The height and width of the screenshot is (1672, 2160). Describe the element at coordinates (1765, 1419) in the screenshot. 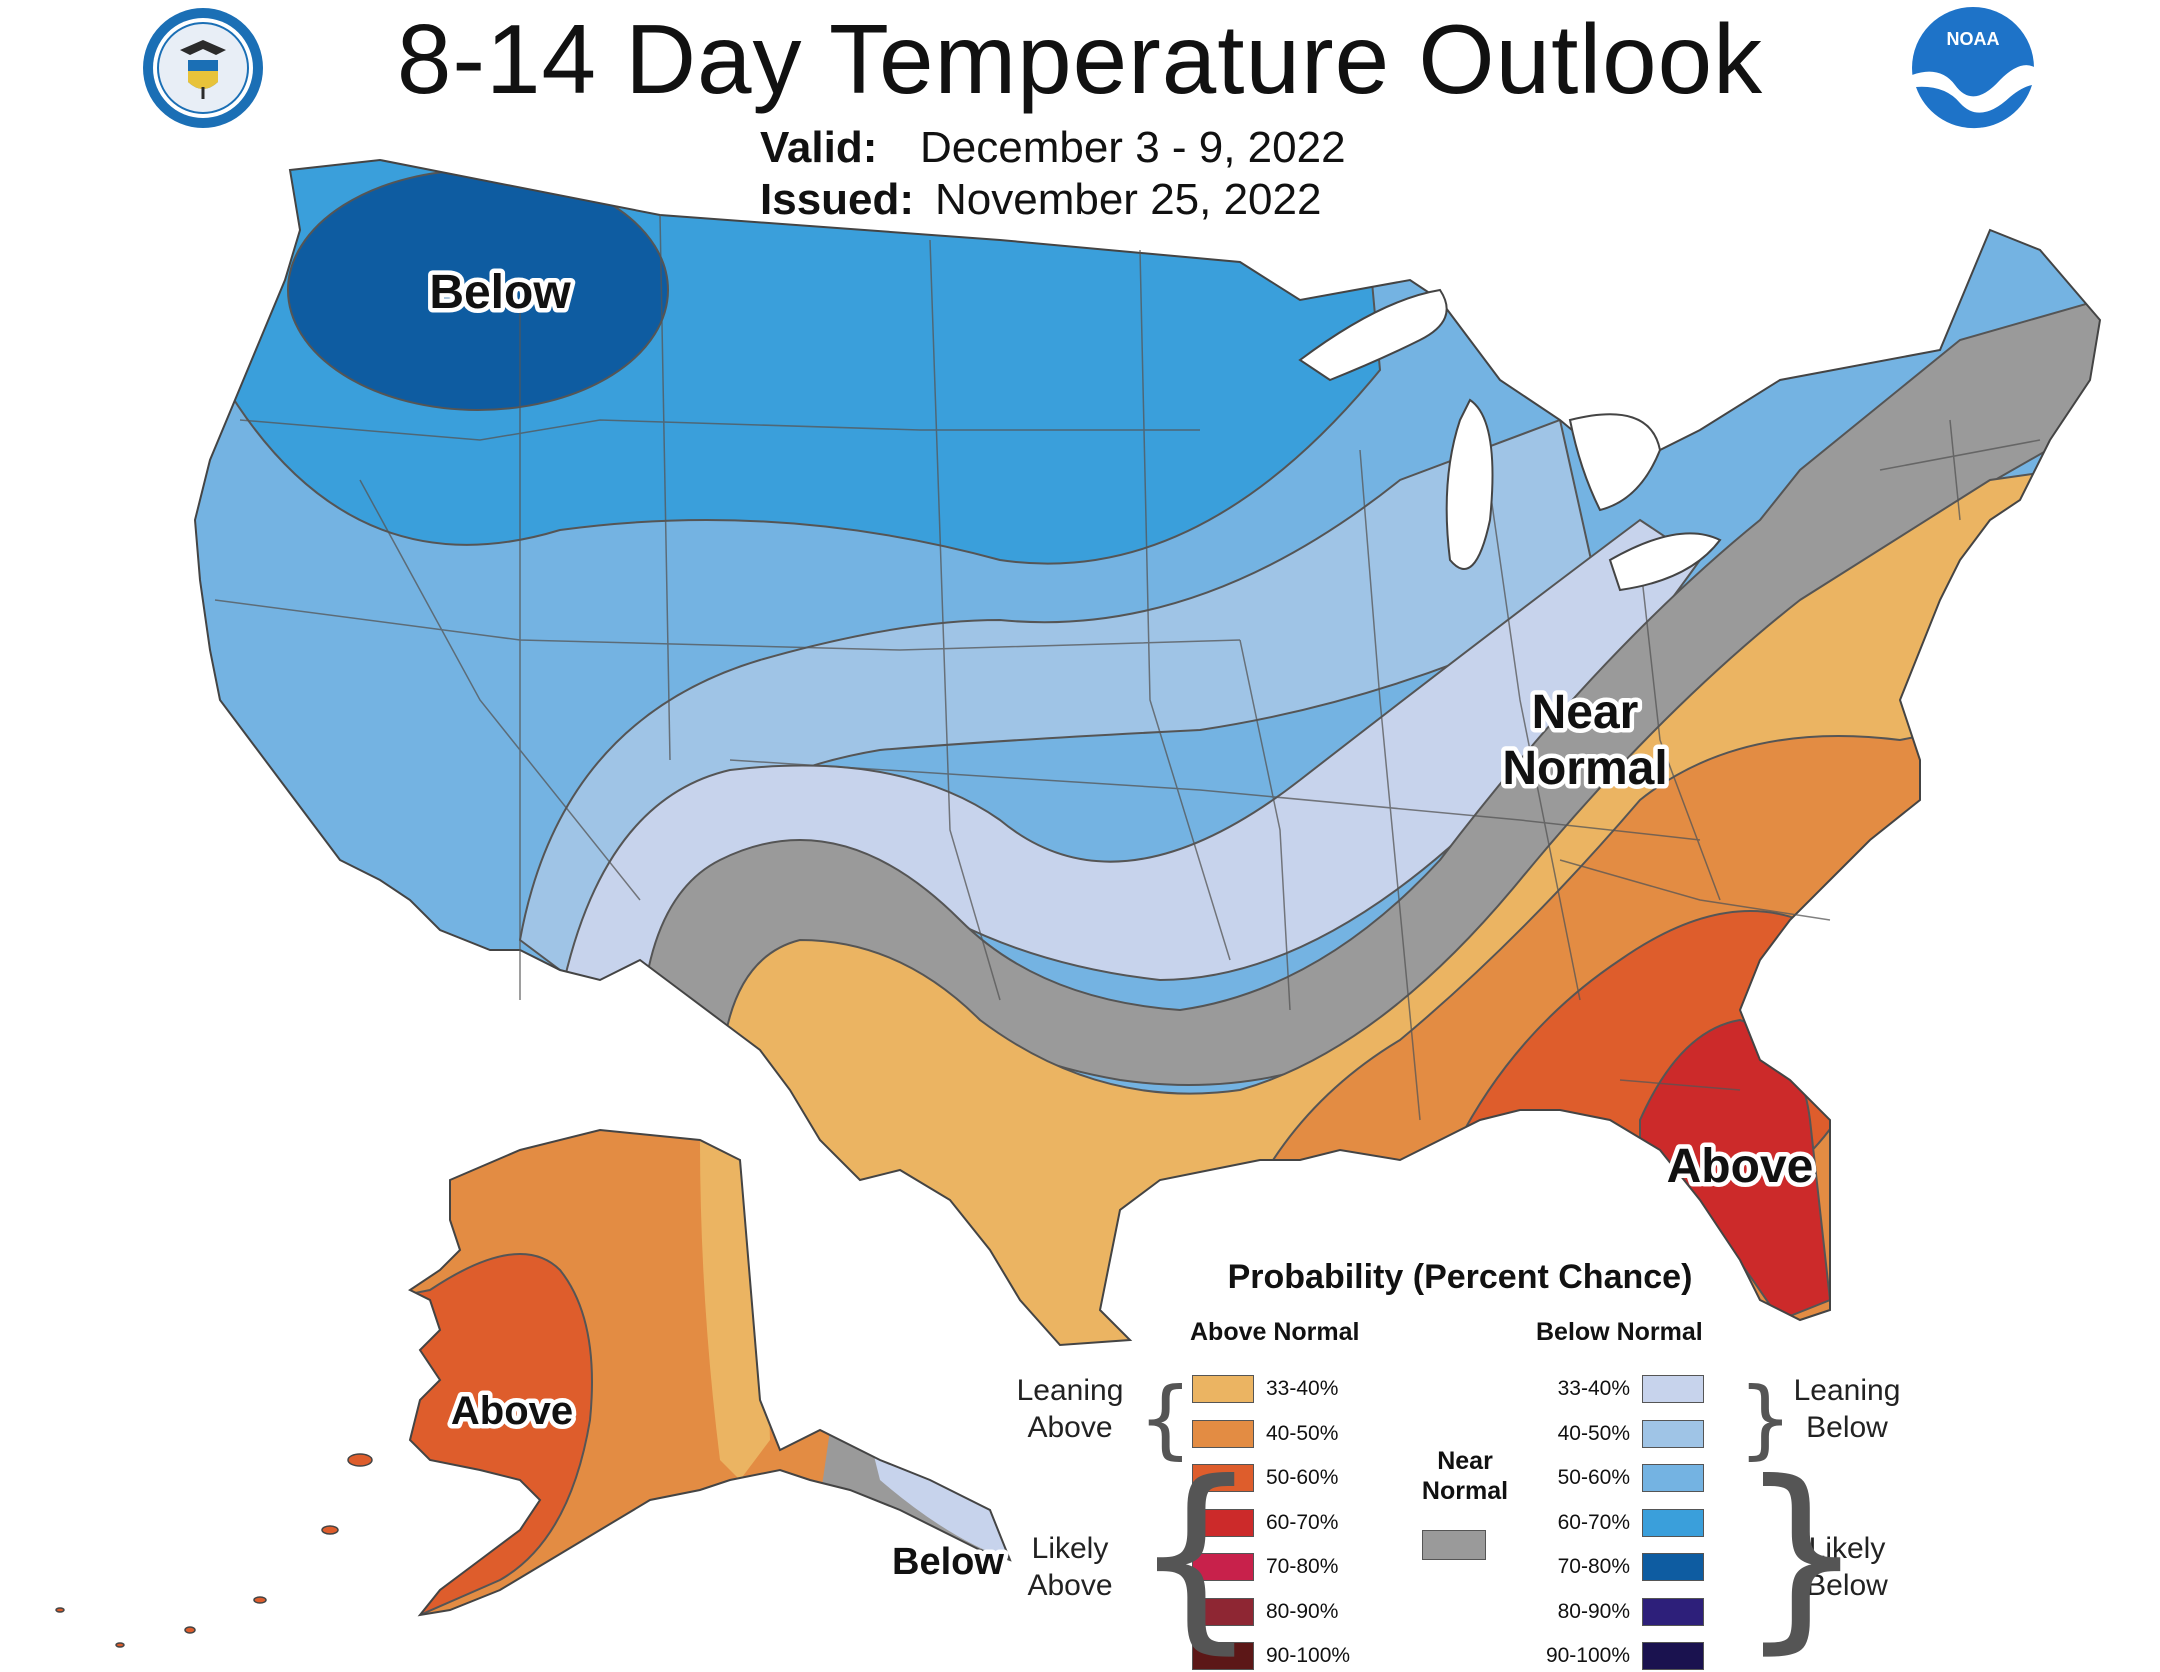

I see `brace-leaning-below-icon: }` at that location.